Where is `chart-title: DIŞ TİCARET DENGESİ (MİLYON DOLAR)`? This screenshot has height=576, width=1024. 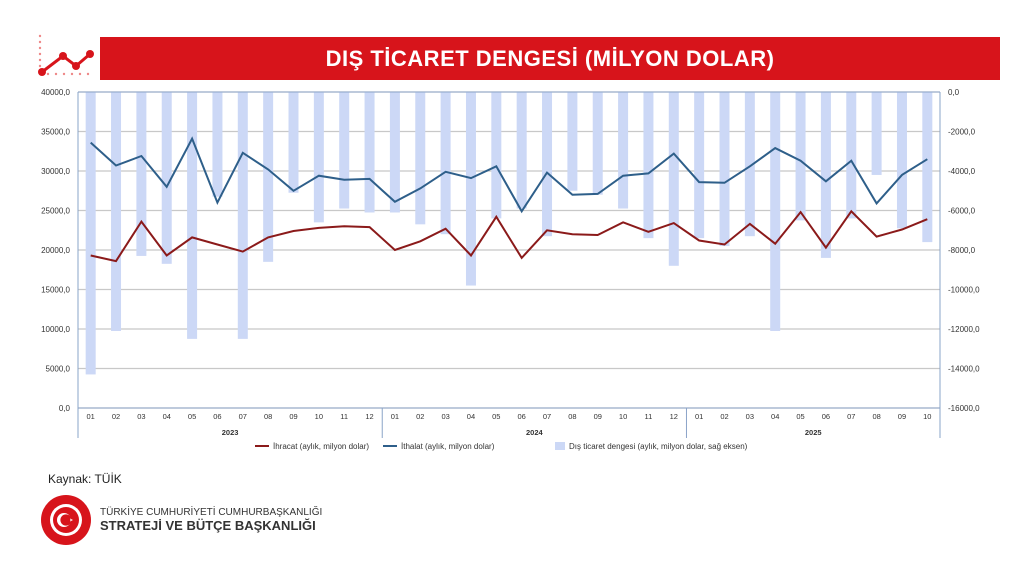
chart-title: DIŞ TİCARET DENGESİ (MİLYON DOLAR) is located at coordinates (550, 58).